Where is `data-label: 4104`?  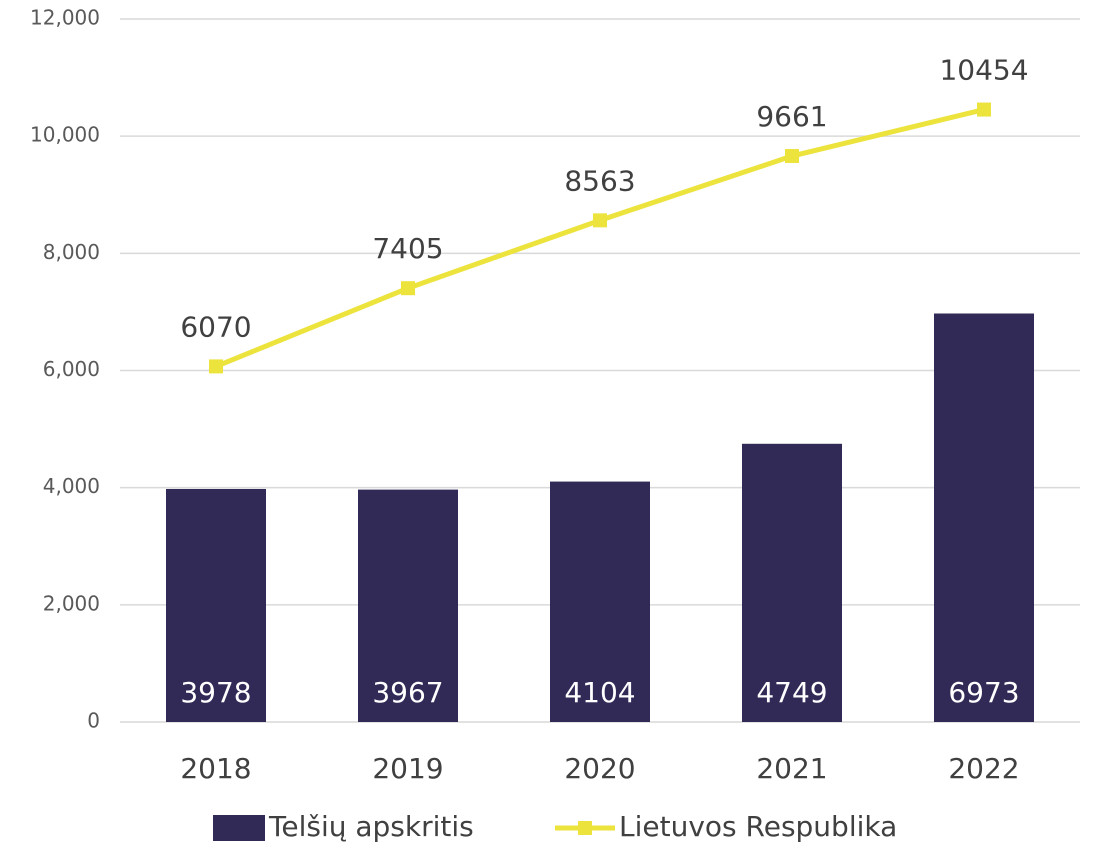
data-label: 4104 is located at coordinates (599, 692).